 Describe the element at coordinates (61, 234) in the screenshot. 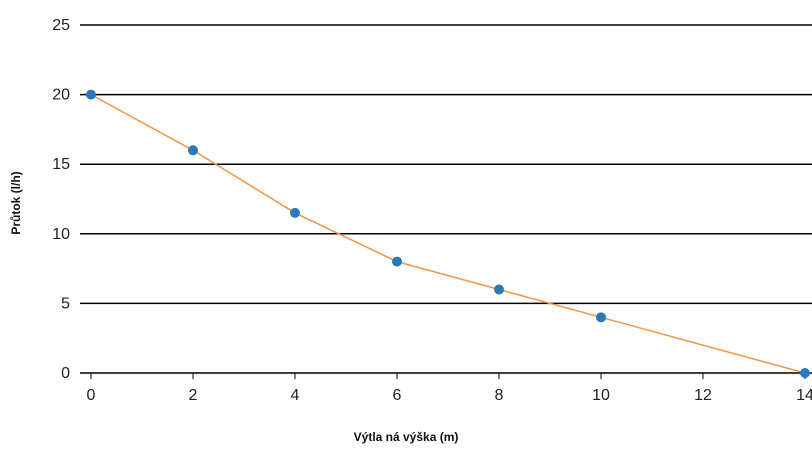

I see `y-tick-label: 10` at that location.